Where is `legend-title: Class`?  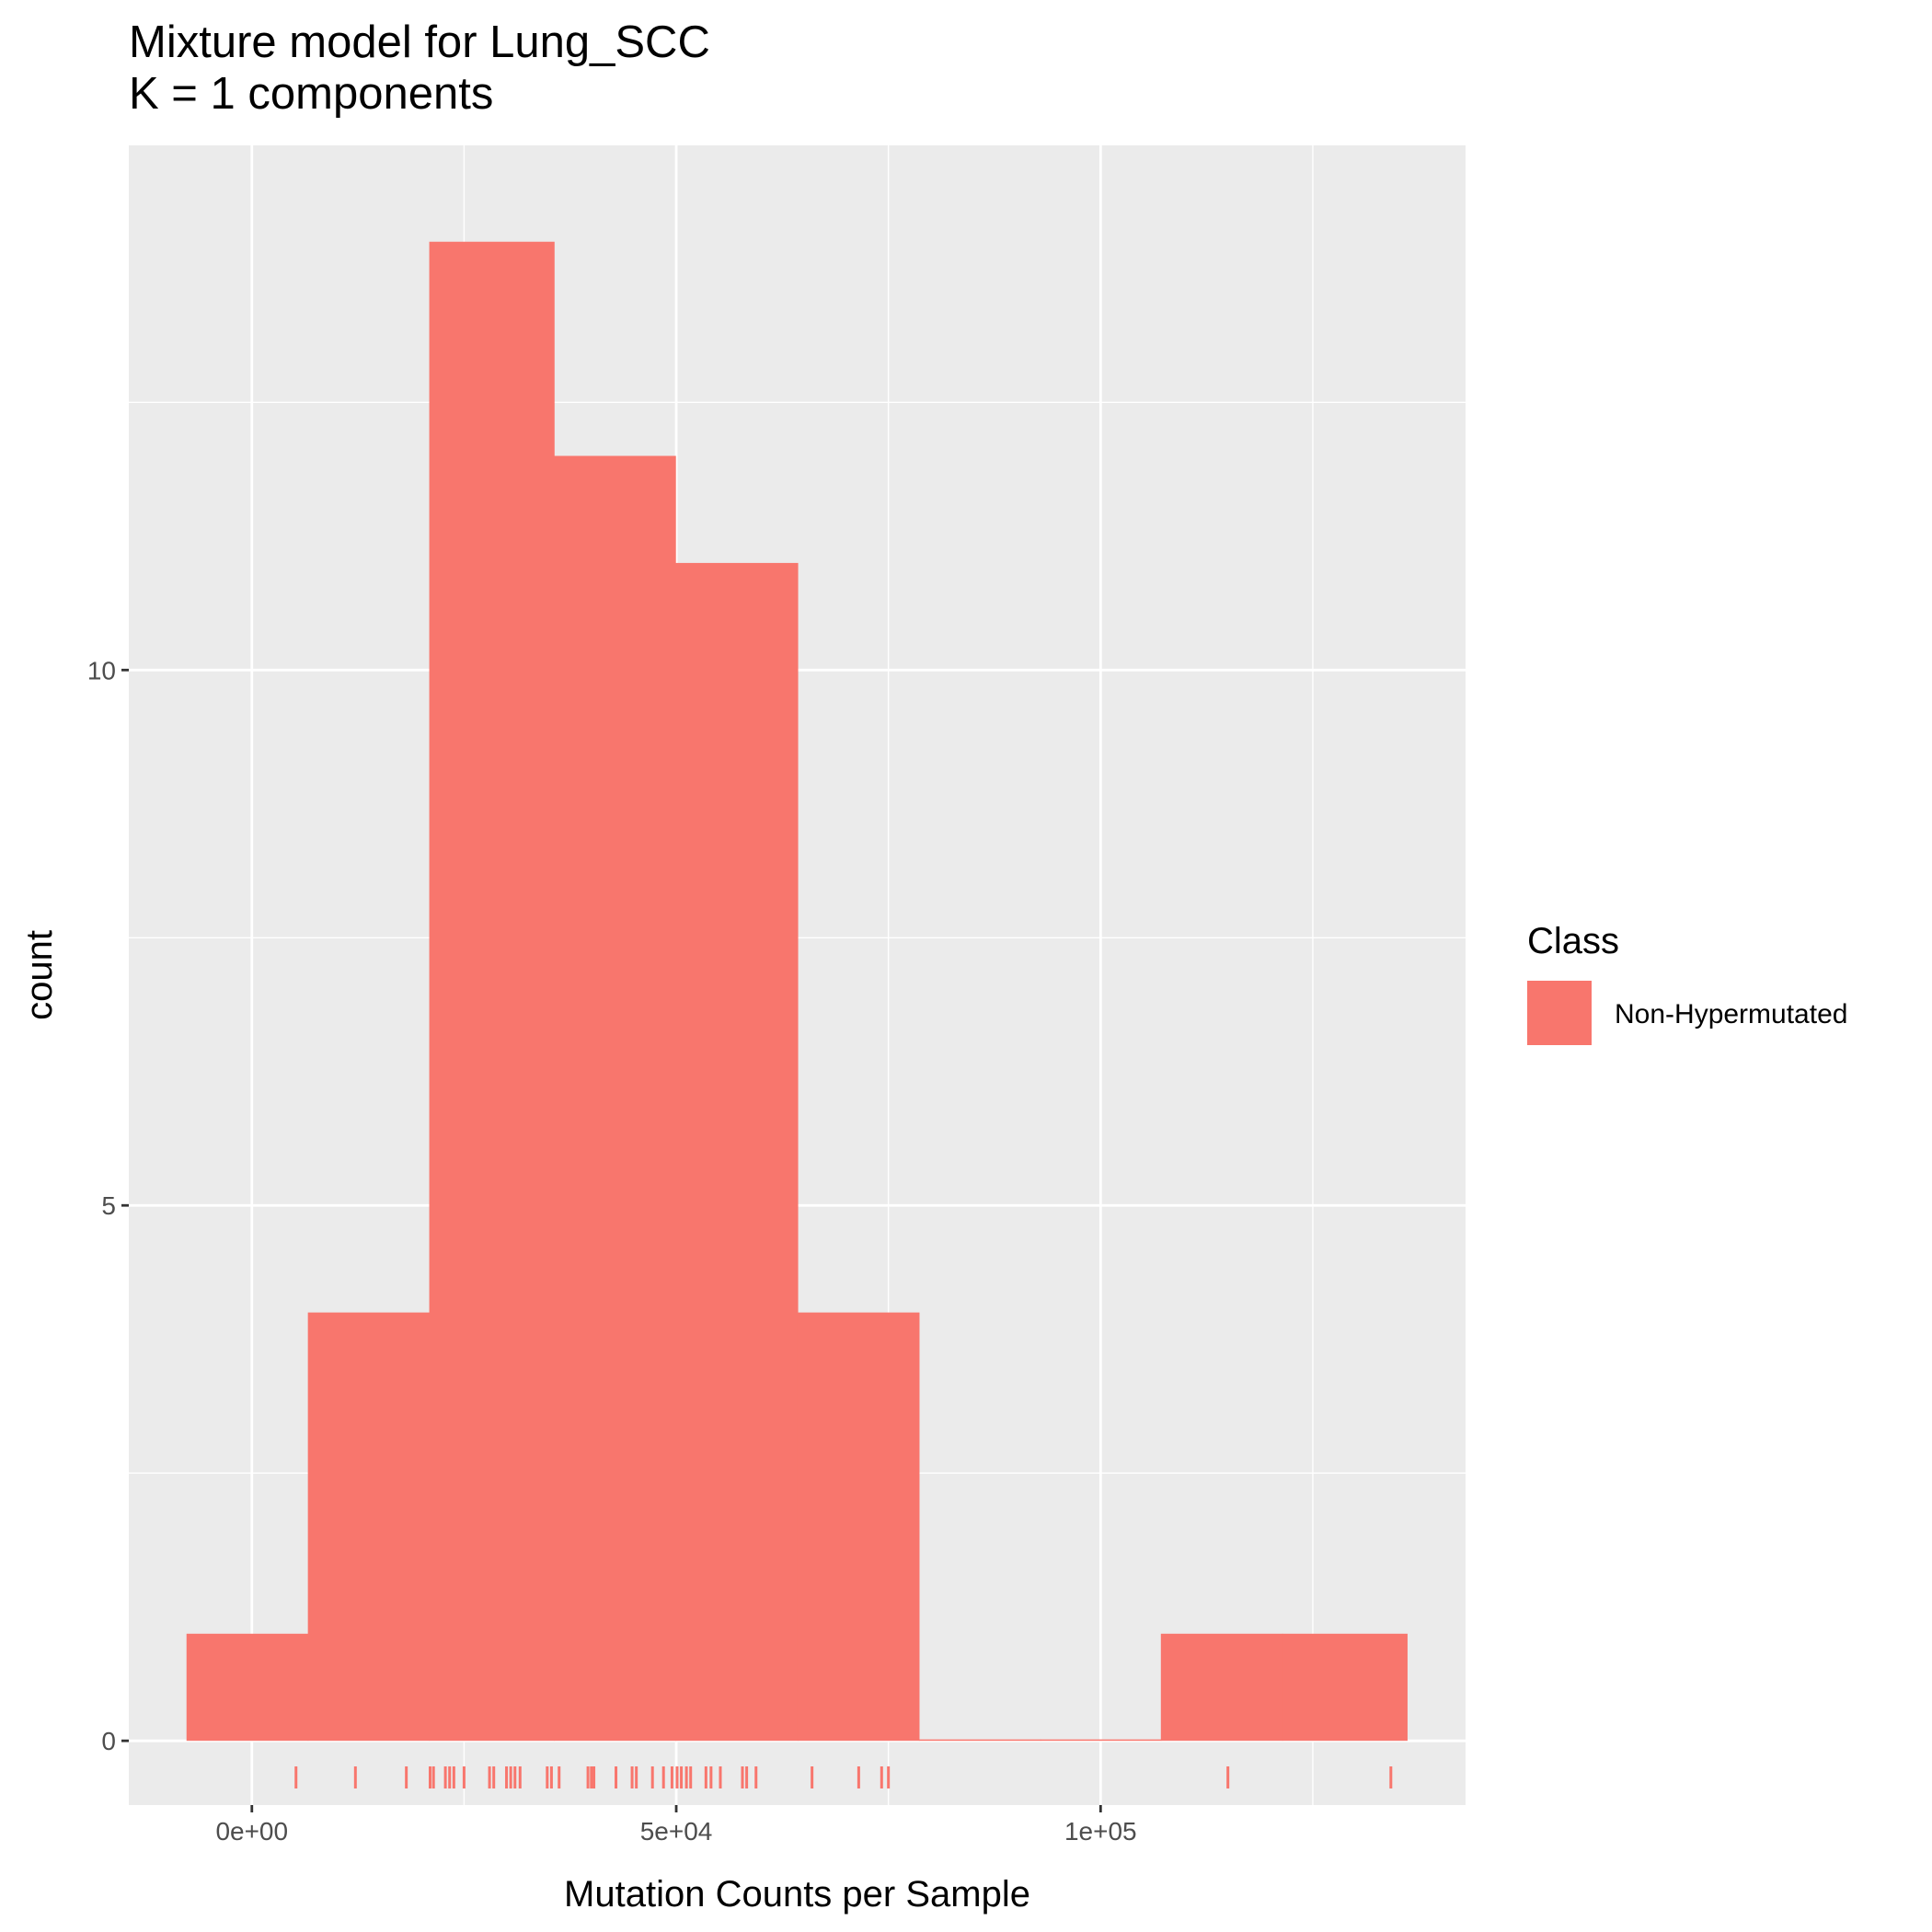
legend-title: Class is located at coordinates (1573, 941).